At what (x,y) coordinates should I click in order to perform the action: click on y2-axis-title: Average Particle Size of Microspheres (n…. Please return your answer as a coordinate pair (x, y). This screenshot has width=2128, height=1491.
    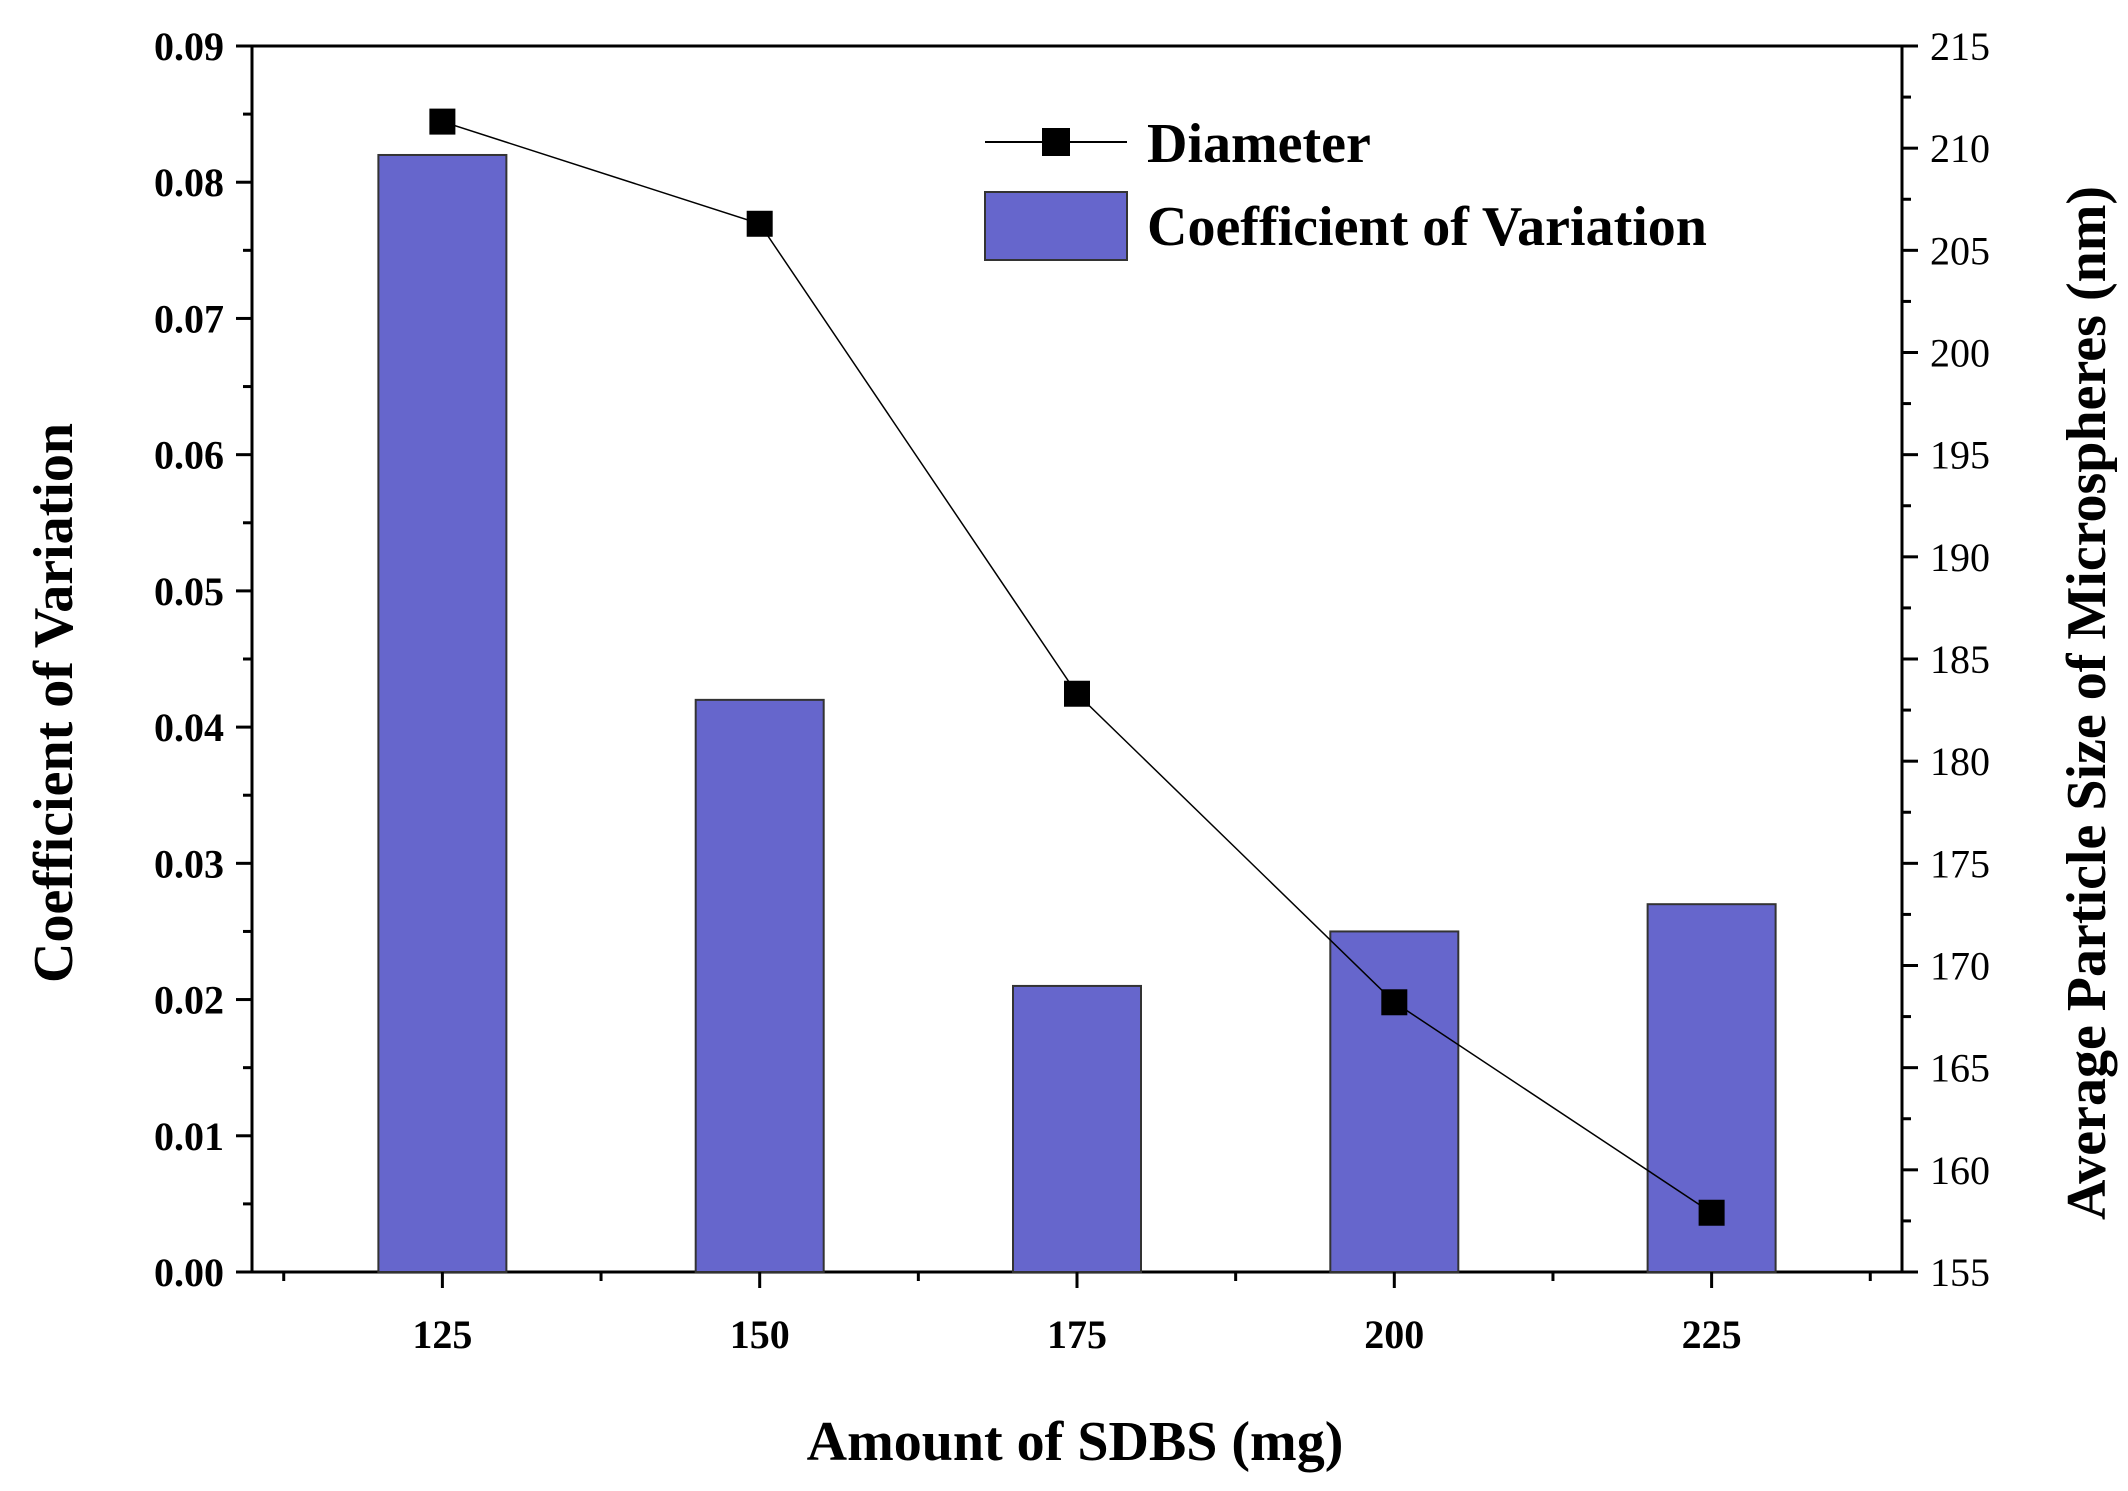
    Looking at the image, I should click on (2087, 703).